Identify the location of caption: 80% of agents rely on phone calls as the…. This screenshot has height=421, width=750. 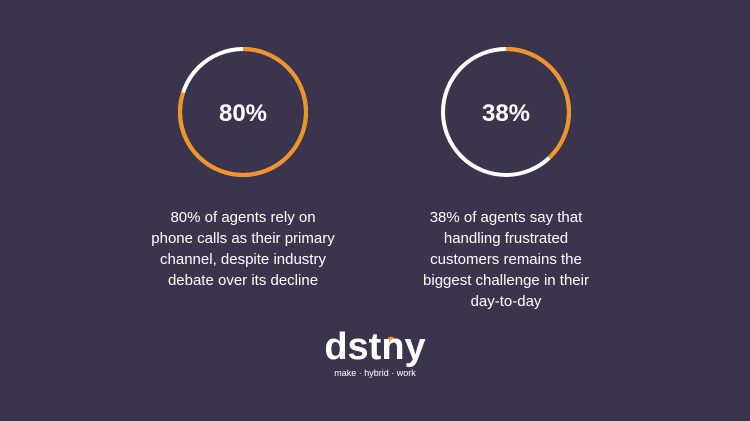
(243, 249).